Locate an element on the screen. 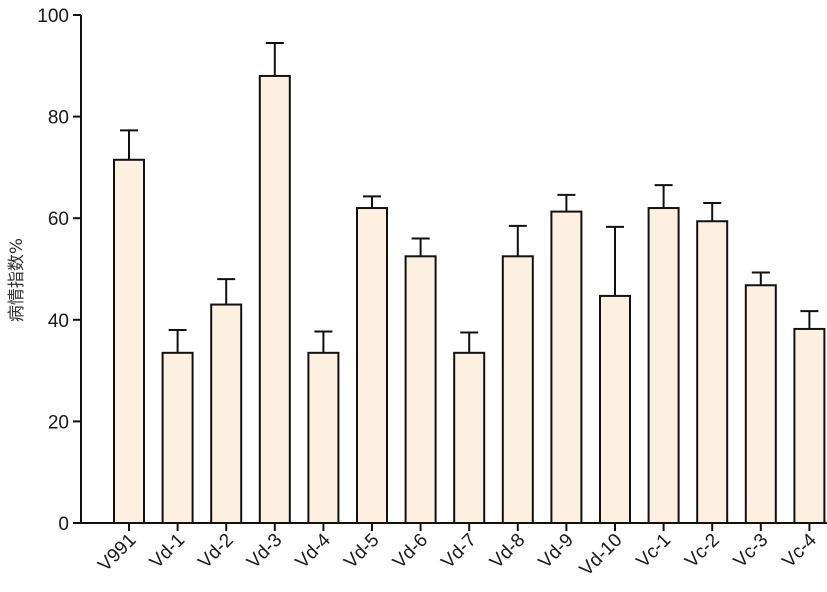 Image resolution: width=827 pixels, height=592 pixels. y-tick-label: 60 is located at coordinates (58, 219).